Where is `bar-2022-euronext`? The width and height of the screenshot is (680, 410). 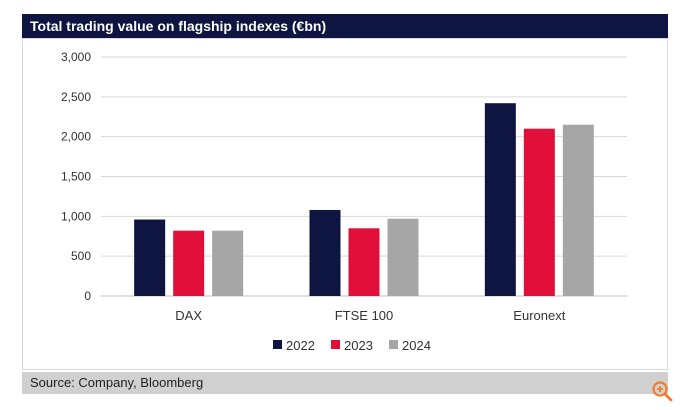
bar-2022-euronext is located at coordinates (500, 199).